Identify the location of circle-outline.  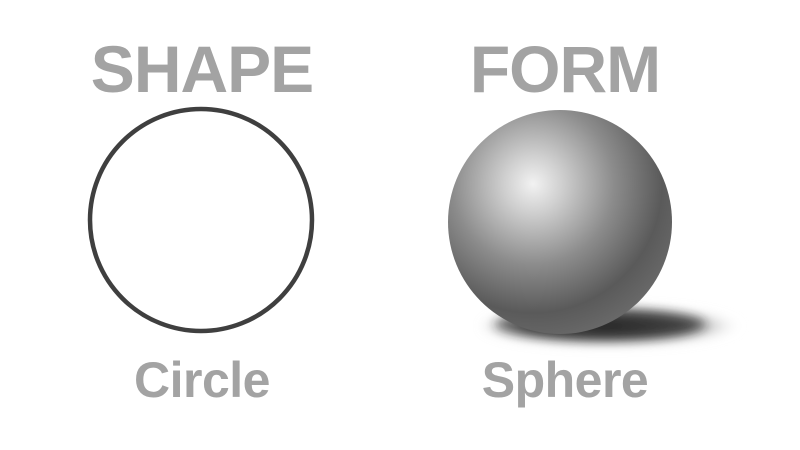
(201, 220).